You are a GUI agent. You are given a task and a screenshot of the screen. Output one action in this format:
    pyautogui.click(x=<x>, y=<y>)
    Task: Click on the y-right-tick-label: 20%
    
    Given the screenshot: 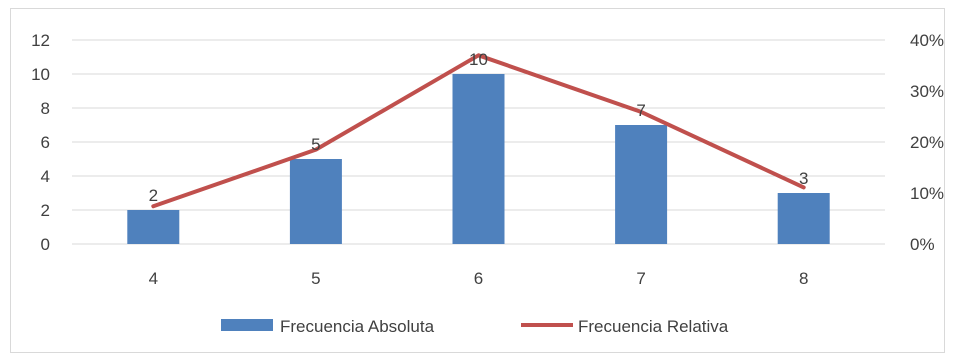 What is the action you would take?
    pyautogui.click(x=927, y=142)
    